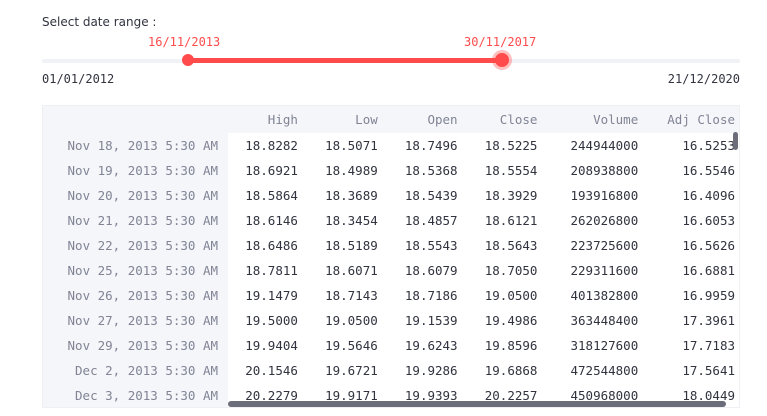 This screenshot has height=416, width=767. Describe the element at coordinates (136, 119) in the screenshot. I see `index-column-header` at that location.